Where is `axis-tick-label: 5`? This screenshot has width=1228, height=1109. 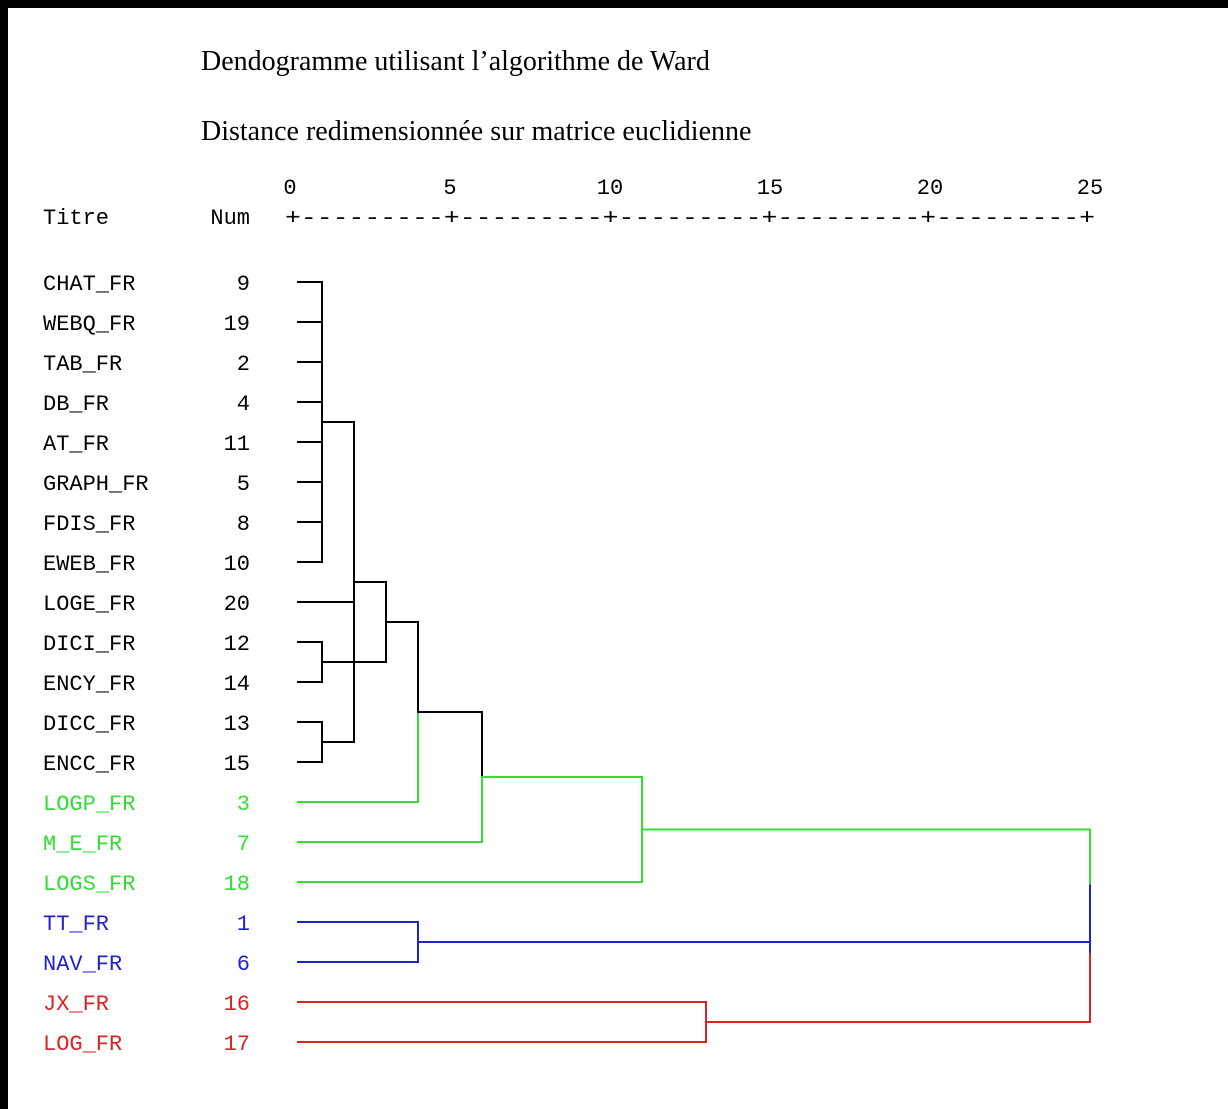 axis-tick-label: 5 is located at coordinates (449, 188).